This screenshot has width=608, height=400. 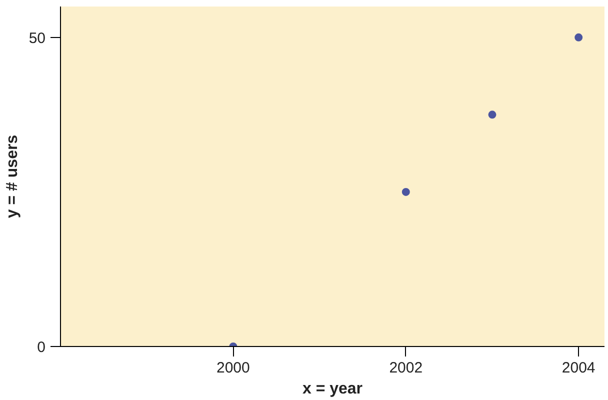 What do you see at coordinates (233, 368) in the screenshot?
I see `x-tick-label: 2000` at bounding box center [233, 368].